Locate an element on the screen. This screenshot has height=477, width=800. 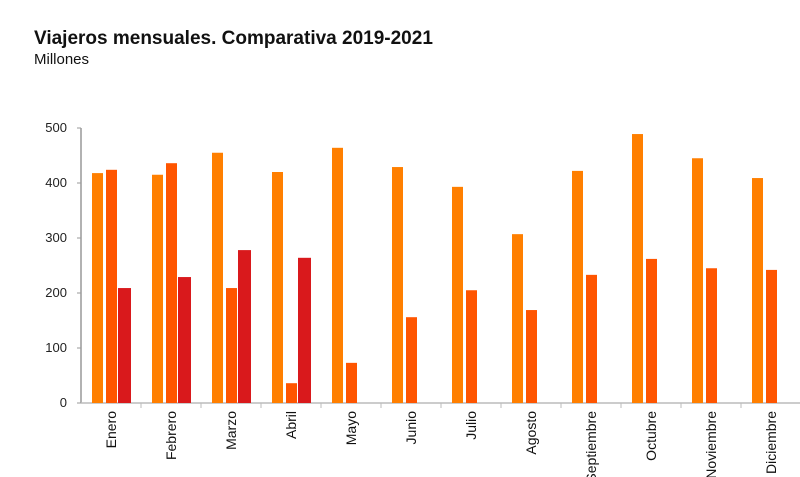
x-tick-label: Septiembre is located at coordinates (591, 444).